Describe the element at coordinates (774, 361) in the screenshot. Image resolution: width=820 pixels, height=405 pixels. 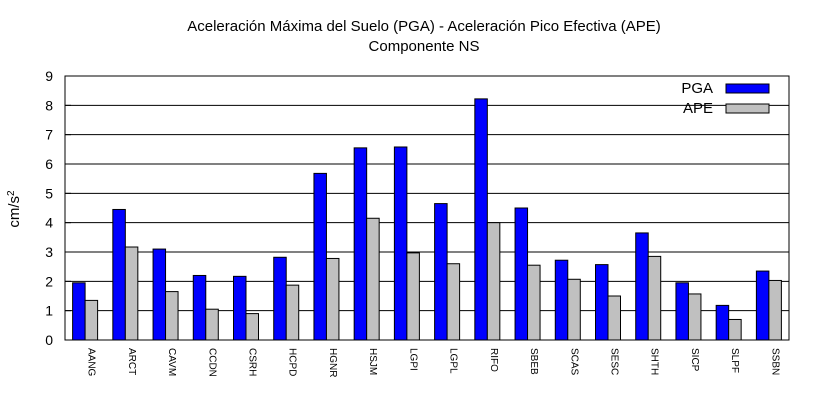
I see `x-tick-label: SSBN` at that location.